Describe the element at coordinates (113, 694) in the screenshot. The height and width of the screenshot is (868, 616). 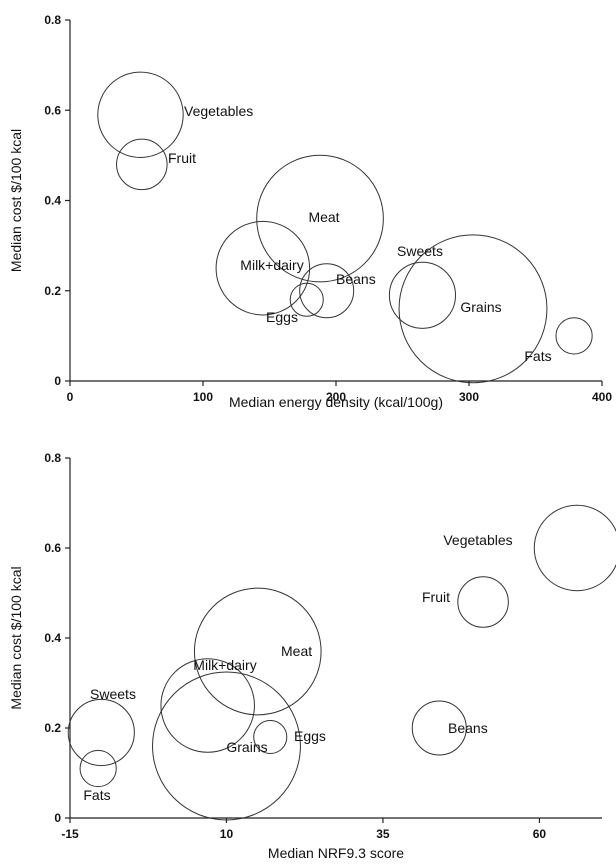
I see `chart-2-bubble-label-sweets: Sweets` at that location.